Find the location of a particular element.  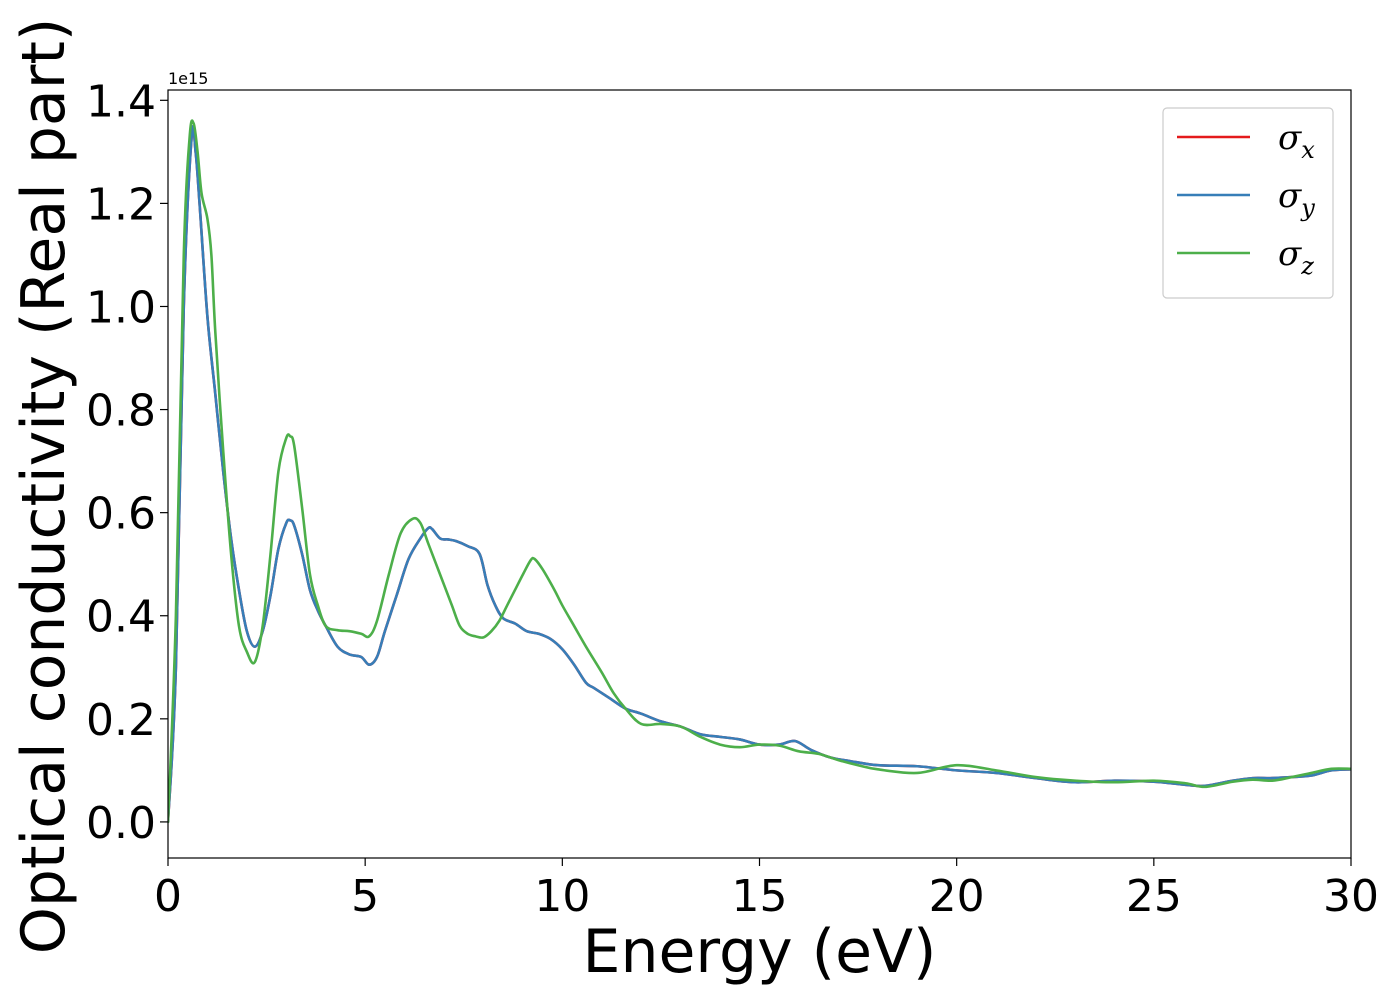

y-tick-label: 0.8 is located at coordinates (121, 411).